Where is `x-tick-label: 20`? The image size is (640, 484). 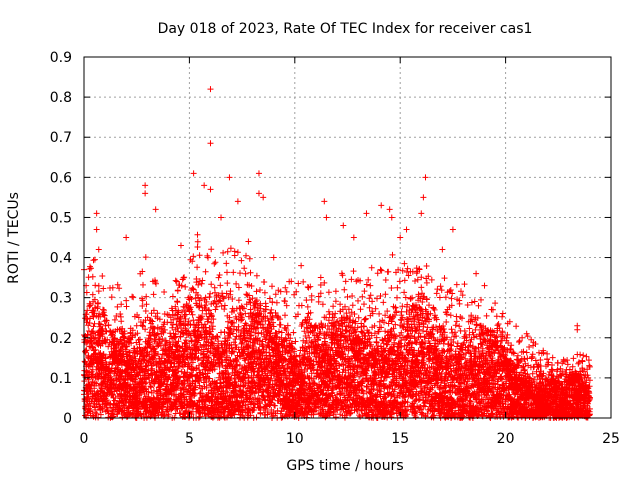
x-tick-label: 20 is located at coordinates (506, 439).